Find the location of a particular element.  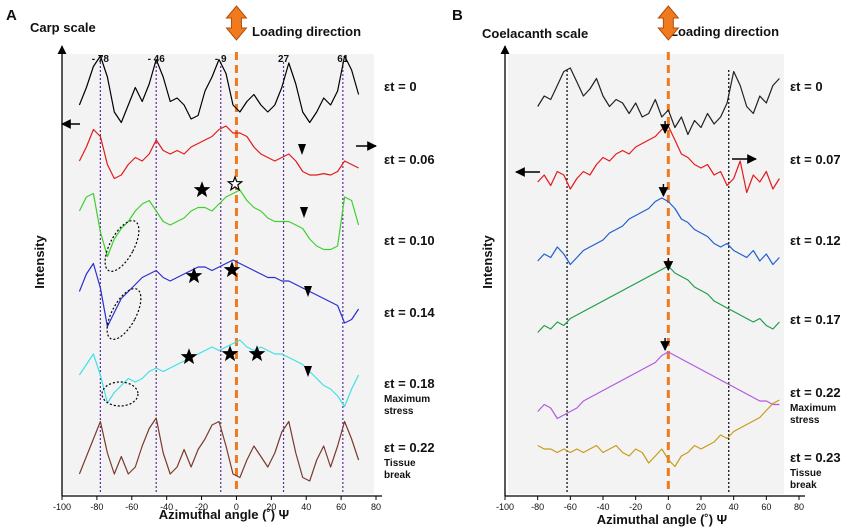

series-label: εt = 0.23 is located at coordinates (815, 457).